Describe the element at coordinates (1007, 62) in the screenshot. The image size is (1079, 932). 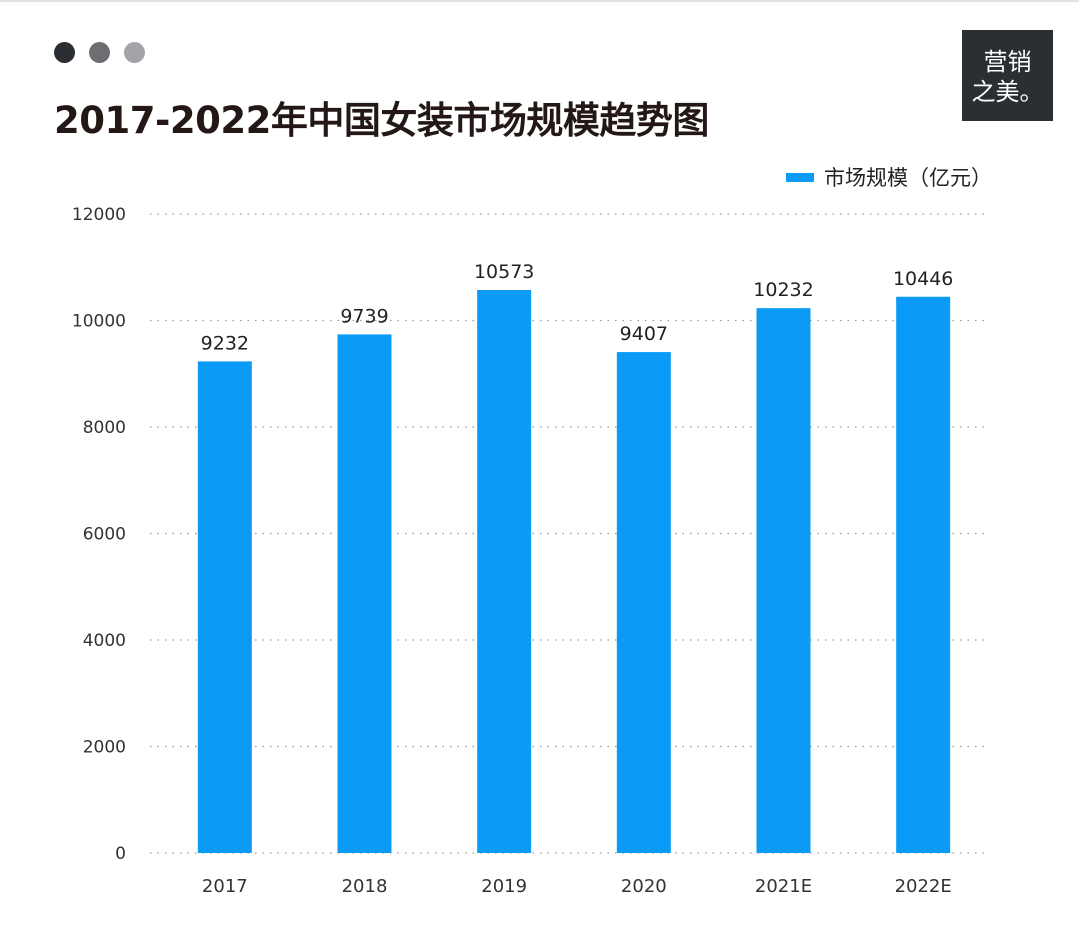
I see `logo-line-1: 营销` at that location.